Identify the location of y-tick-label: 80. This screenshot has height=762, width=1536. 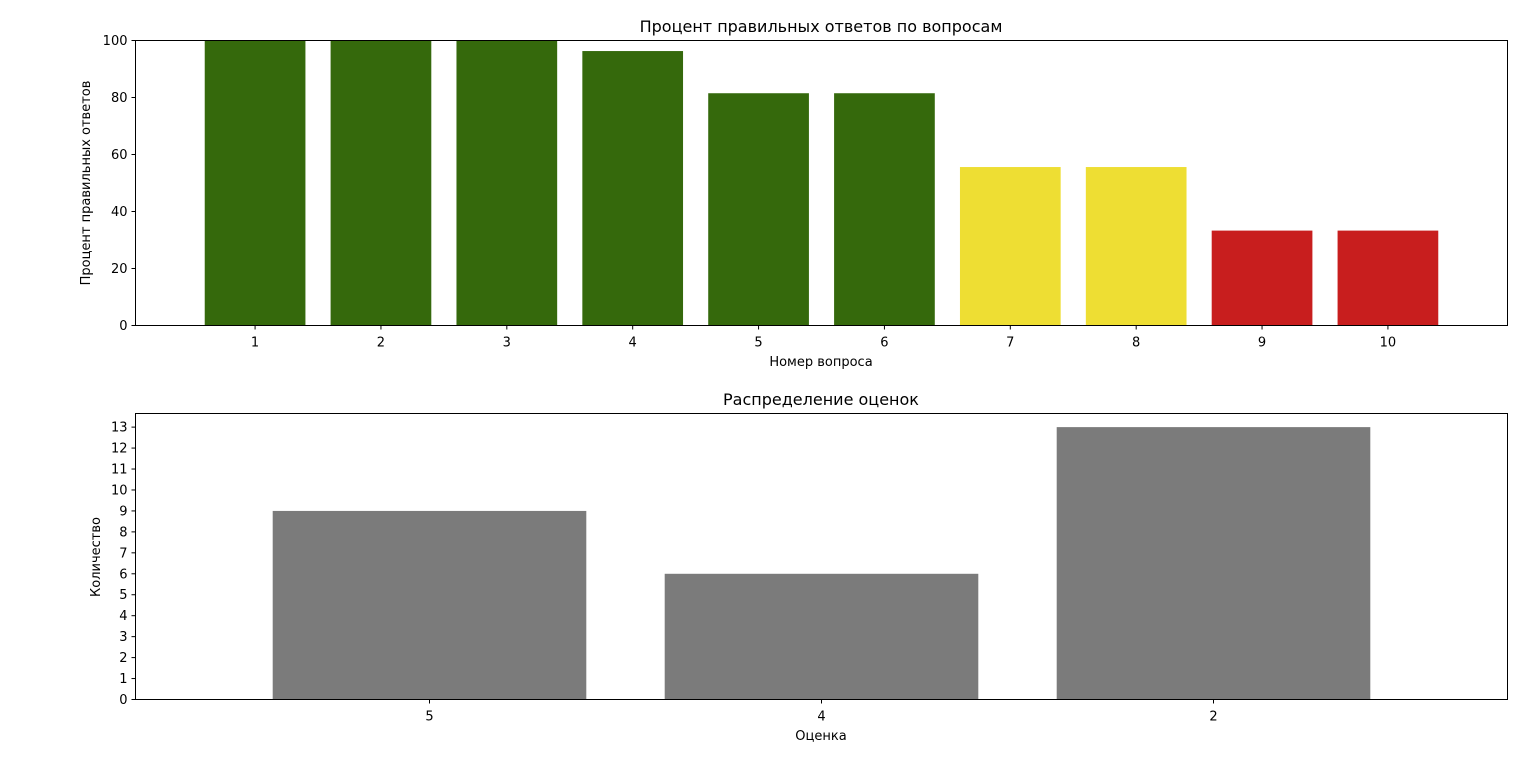
(119, 98).